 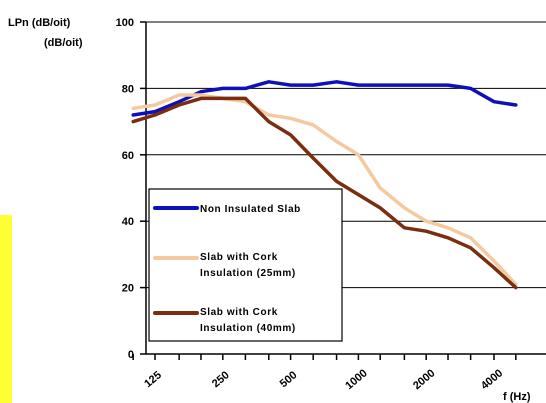 I want to click on x-tick-label: 125, so click(x=153, y=379).